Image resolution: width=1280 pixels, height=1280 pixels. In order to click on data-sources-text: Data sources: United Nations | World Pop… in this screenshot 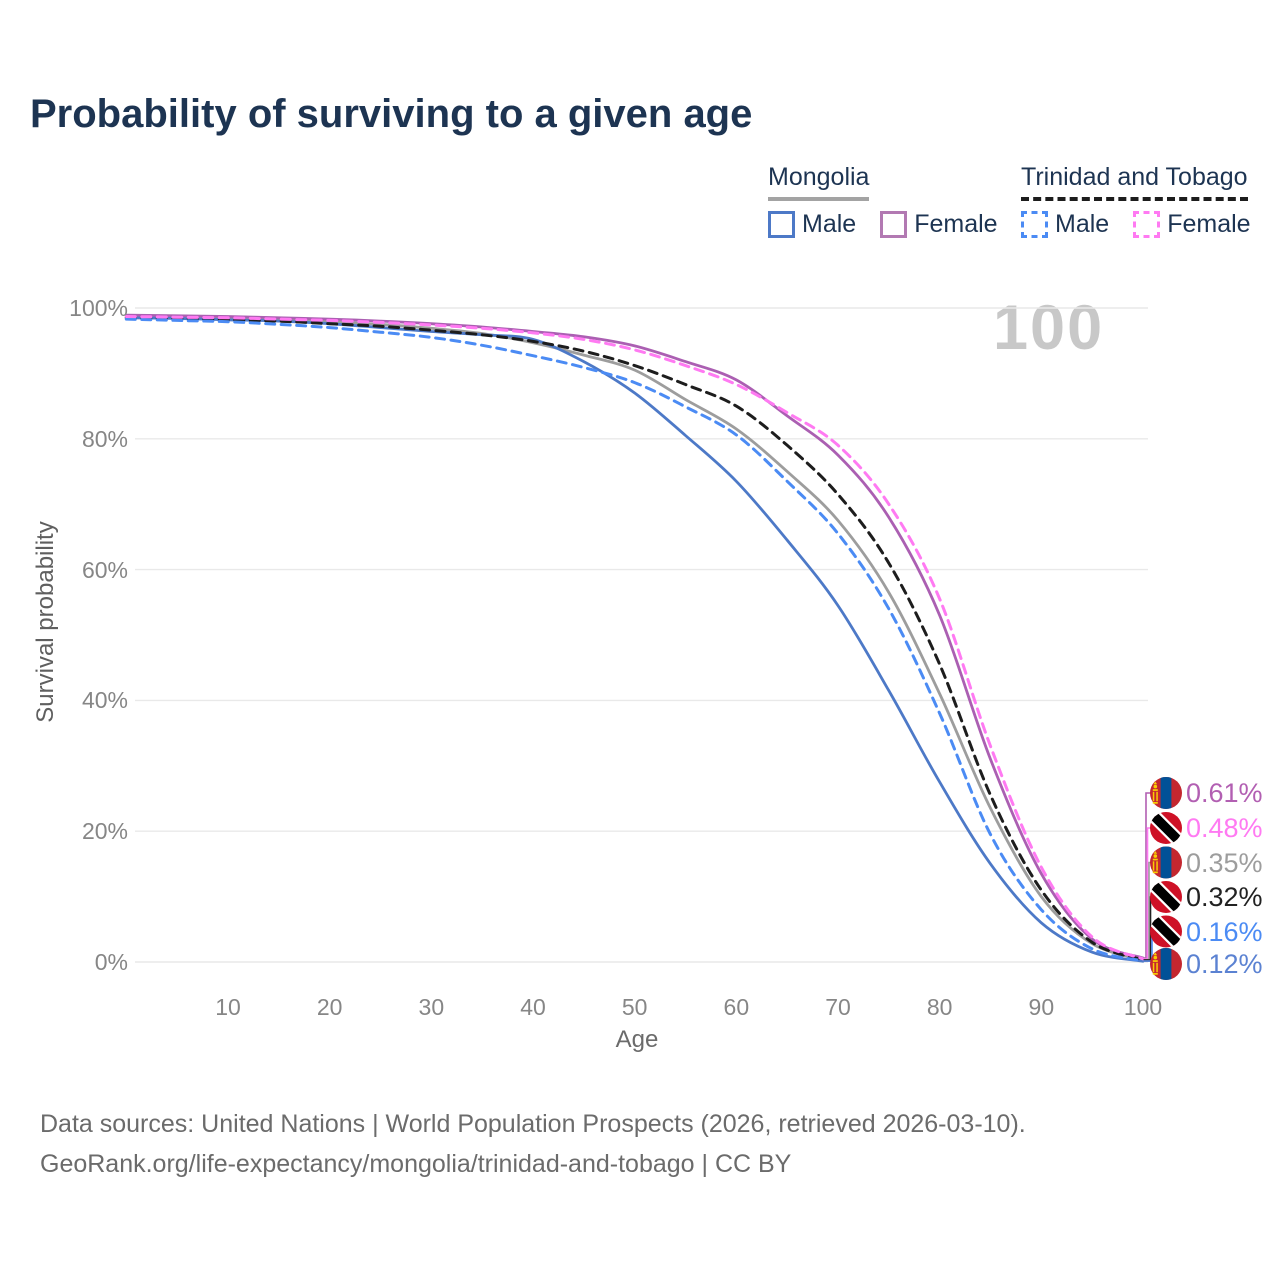, I will do `click(533, 1124)`.